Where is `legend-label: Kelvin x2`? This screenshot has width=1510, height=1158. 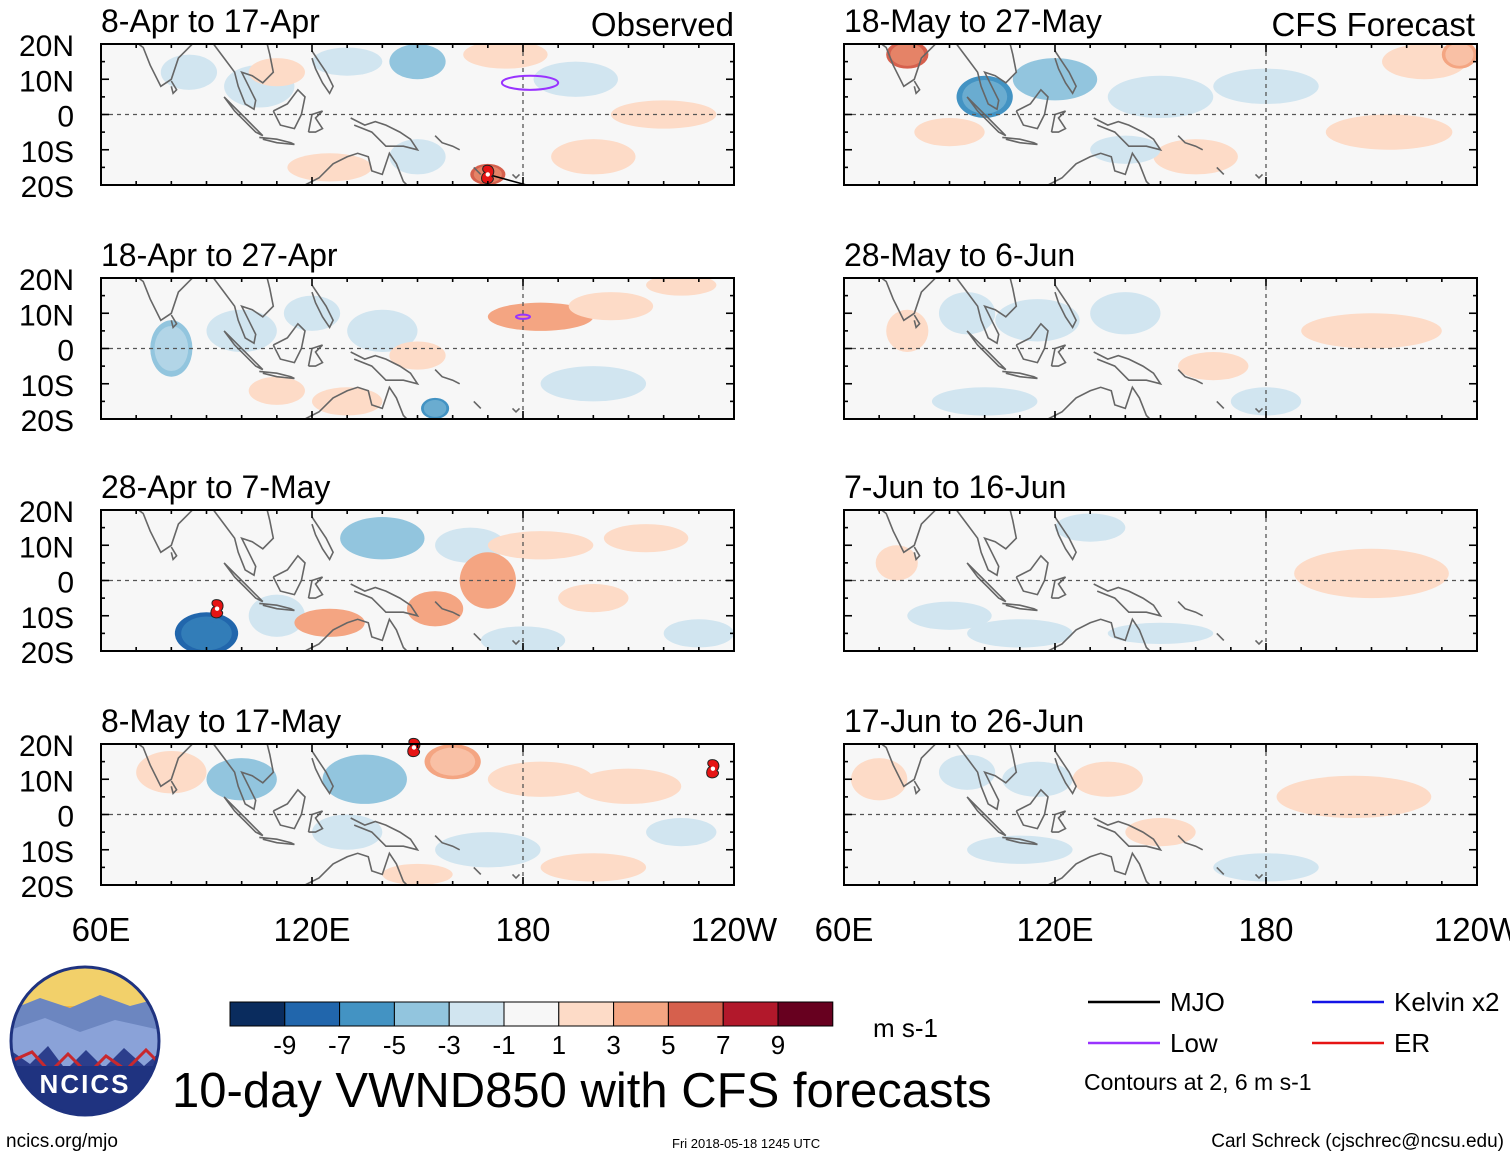
legend-label: Kelvin x2 is located at coordinates (1447, 1002).